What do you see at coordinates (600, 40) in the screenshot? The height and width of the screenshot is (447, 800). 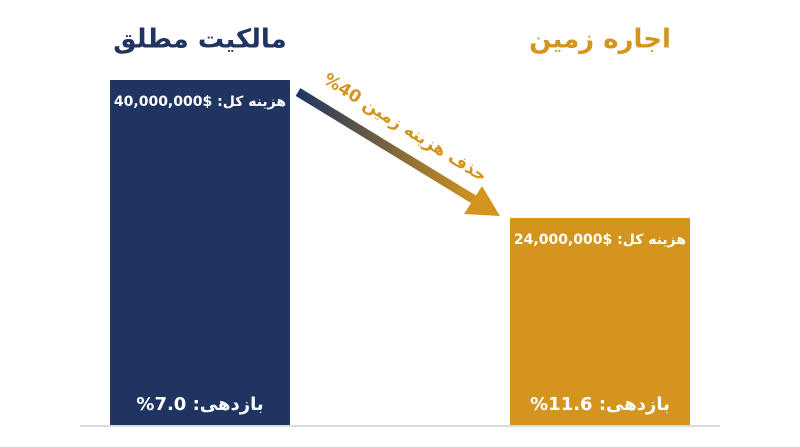 I see `category-title: اجاره زمین` at bounding box center [600, 40].